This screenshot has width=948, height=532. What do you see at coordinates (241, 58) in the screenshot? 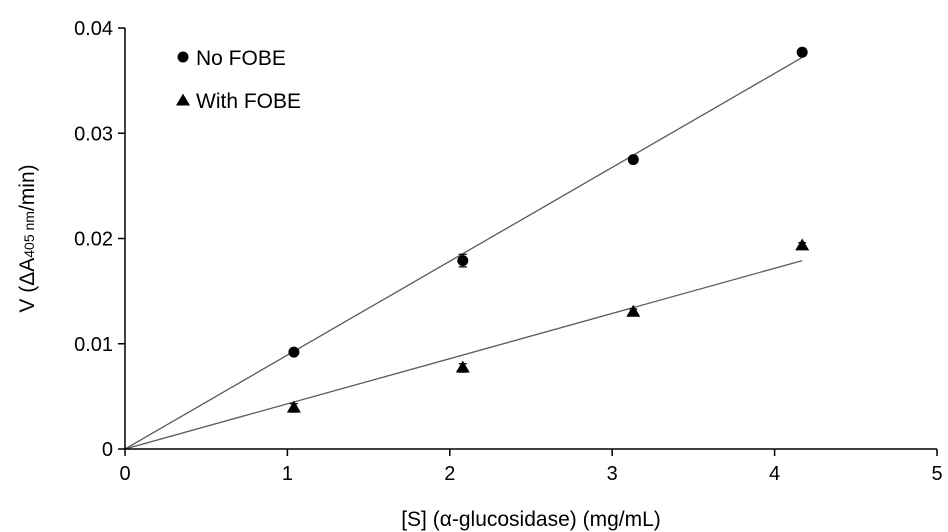
I see `legend-label: No FOBE` at bounding box center [241, 58].